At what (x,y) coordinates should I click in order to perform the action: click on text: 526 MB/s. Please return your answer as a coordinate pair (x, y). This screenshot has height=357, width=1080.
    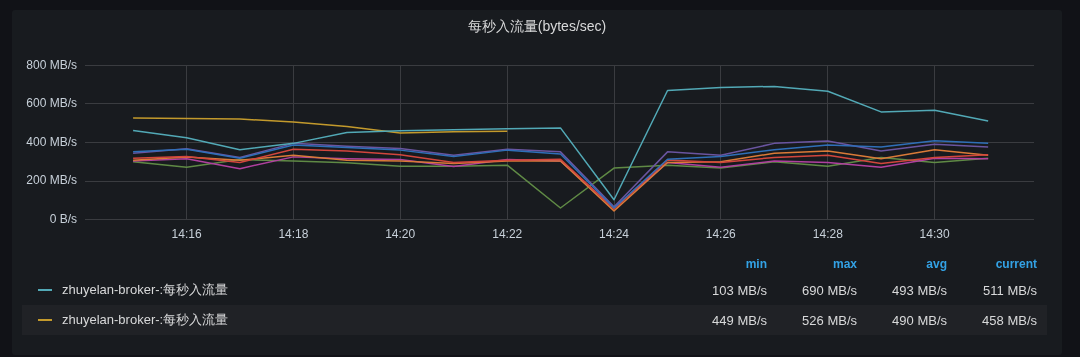
    Looking at the image, I should click on (829, 320).